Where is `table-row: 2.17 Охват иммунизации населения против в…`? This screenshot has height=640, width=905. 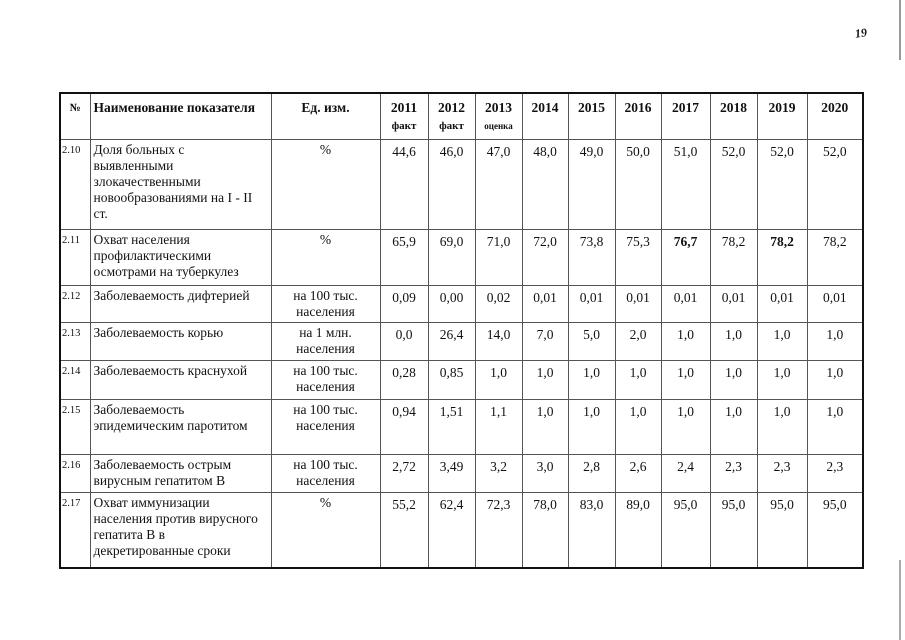
table-row: 2.17 Охват иммунизации населения против в… is located at coordinates (461, 530).